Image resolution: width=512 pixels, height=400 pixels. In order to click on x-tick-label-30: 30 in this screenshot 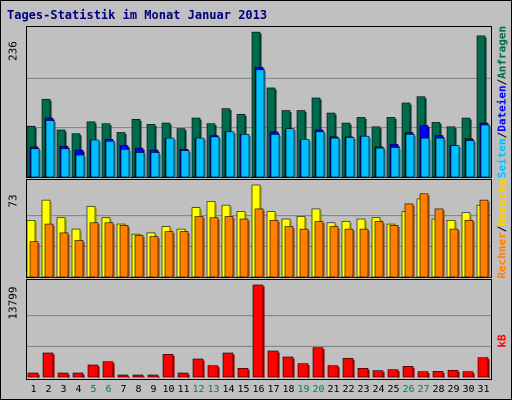, I will do `click(468, 389)`.